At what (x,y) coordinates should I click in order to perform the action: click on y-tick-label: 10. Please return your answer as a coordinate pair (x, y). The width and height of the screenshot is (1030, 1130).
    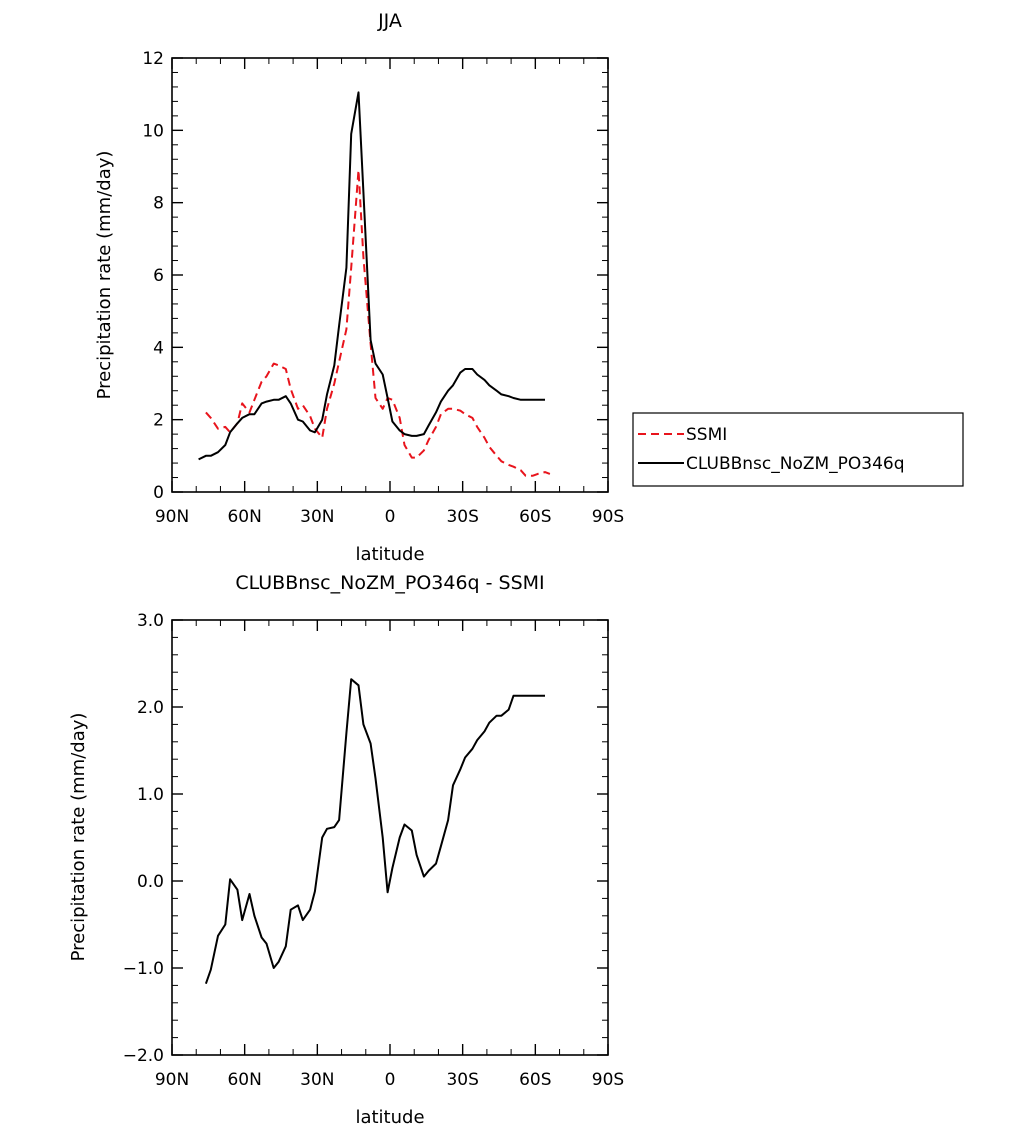
    Looking at the image, I should click on (153, 131).